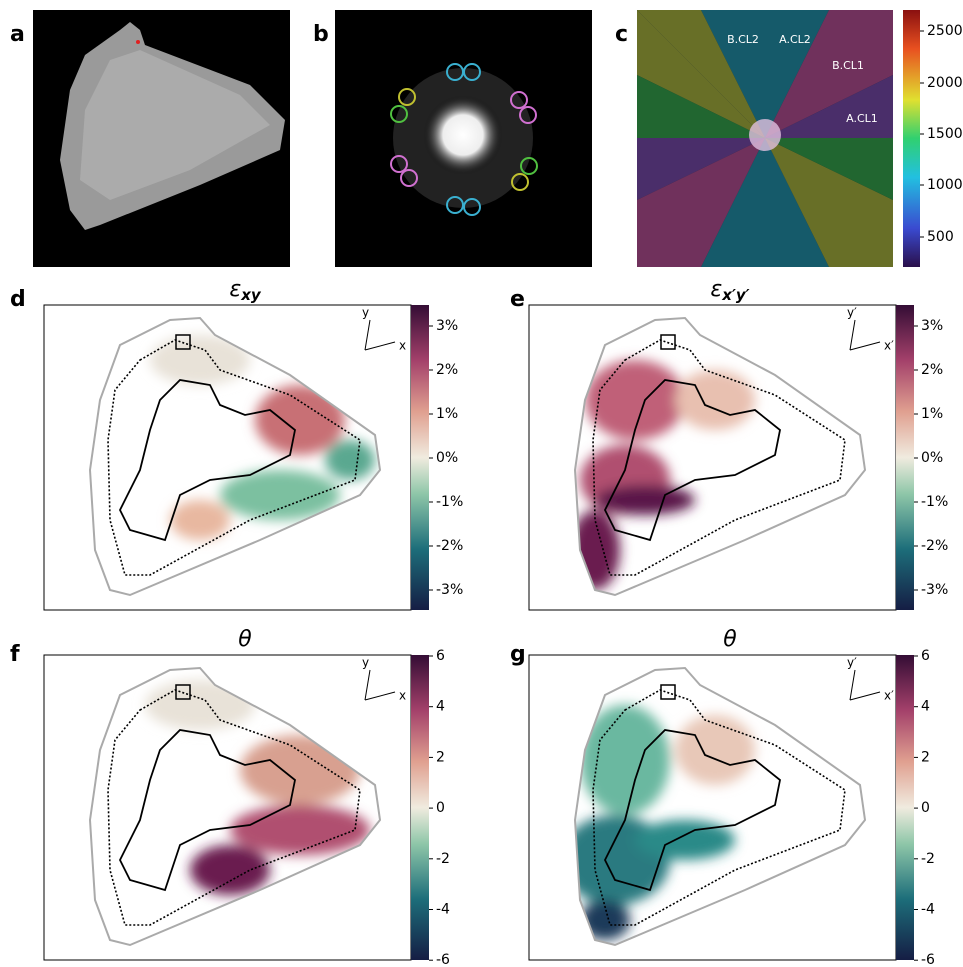  What do you see at coordinates (138, 42) in the screenshot?
I see `marker` at bounding box center [138, 42].